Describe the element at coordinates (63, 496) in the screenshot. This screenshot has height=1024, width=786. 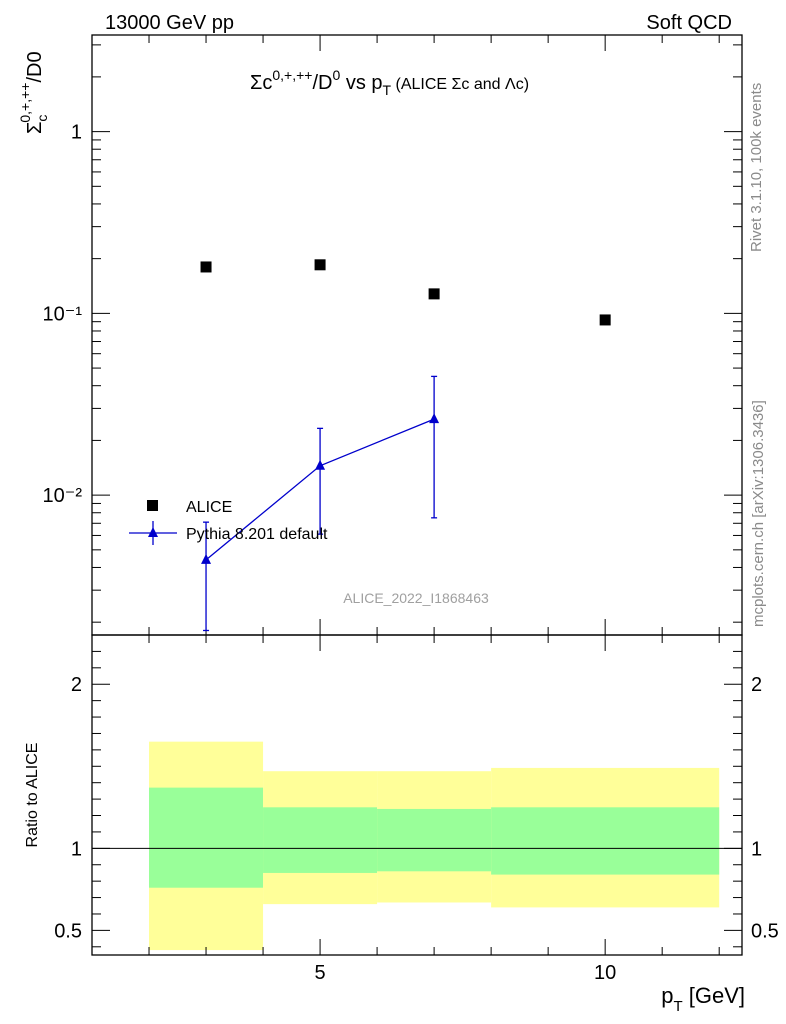
I see `y-tick-label: 10⁻²` at that location.